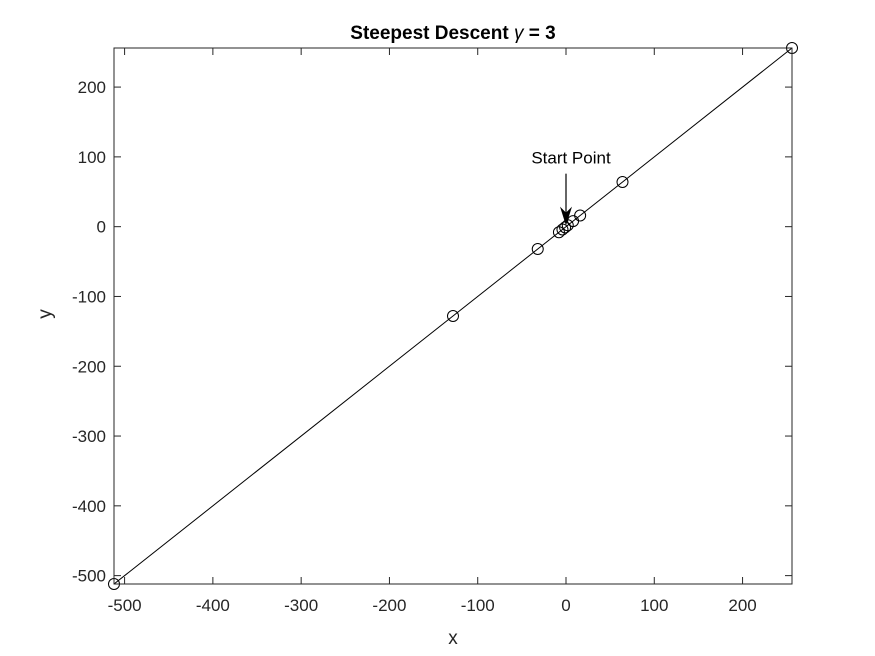 The height and width of the screenshot is (656, 875). Describe the element at coordinates (566, 216) in the screenshot. I see `start-point-arrow-head` at that location.